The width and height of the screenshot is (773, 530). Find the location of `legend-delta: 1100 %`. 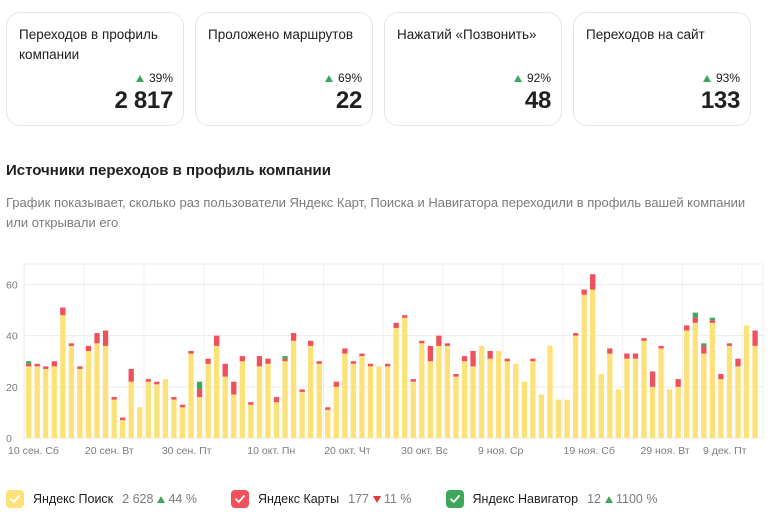

legend-delta: 1100 % is located at coordinates (631, 499).